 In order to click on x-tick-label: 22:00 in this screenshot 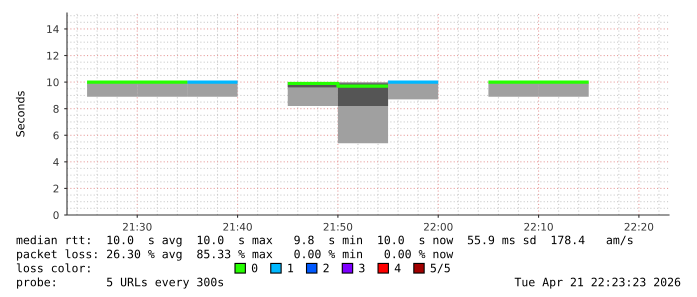, I will do `click(438, 226)`.